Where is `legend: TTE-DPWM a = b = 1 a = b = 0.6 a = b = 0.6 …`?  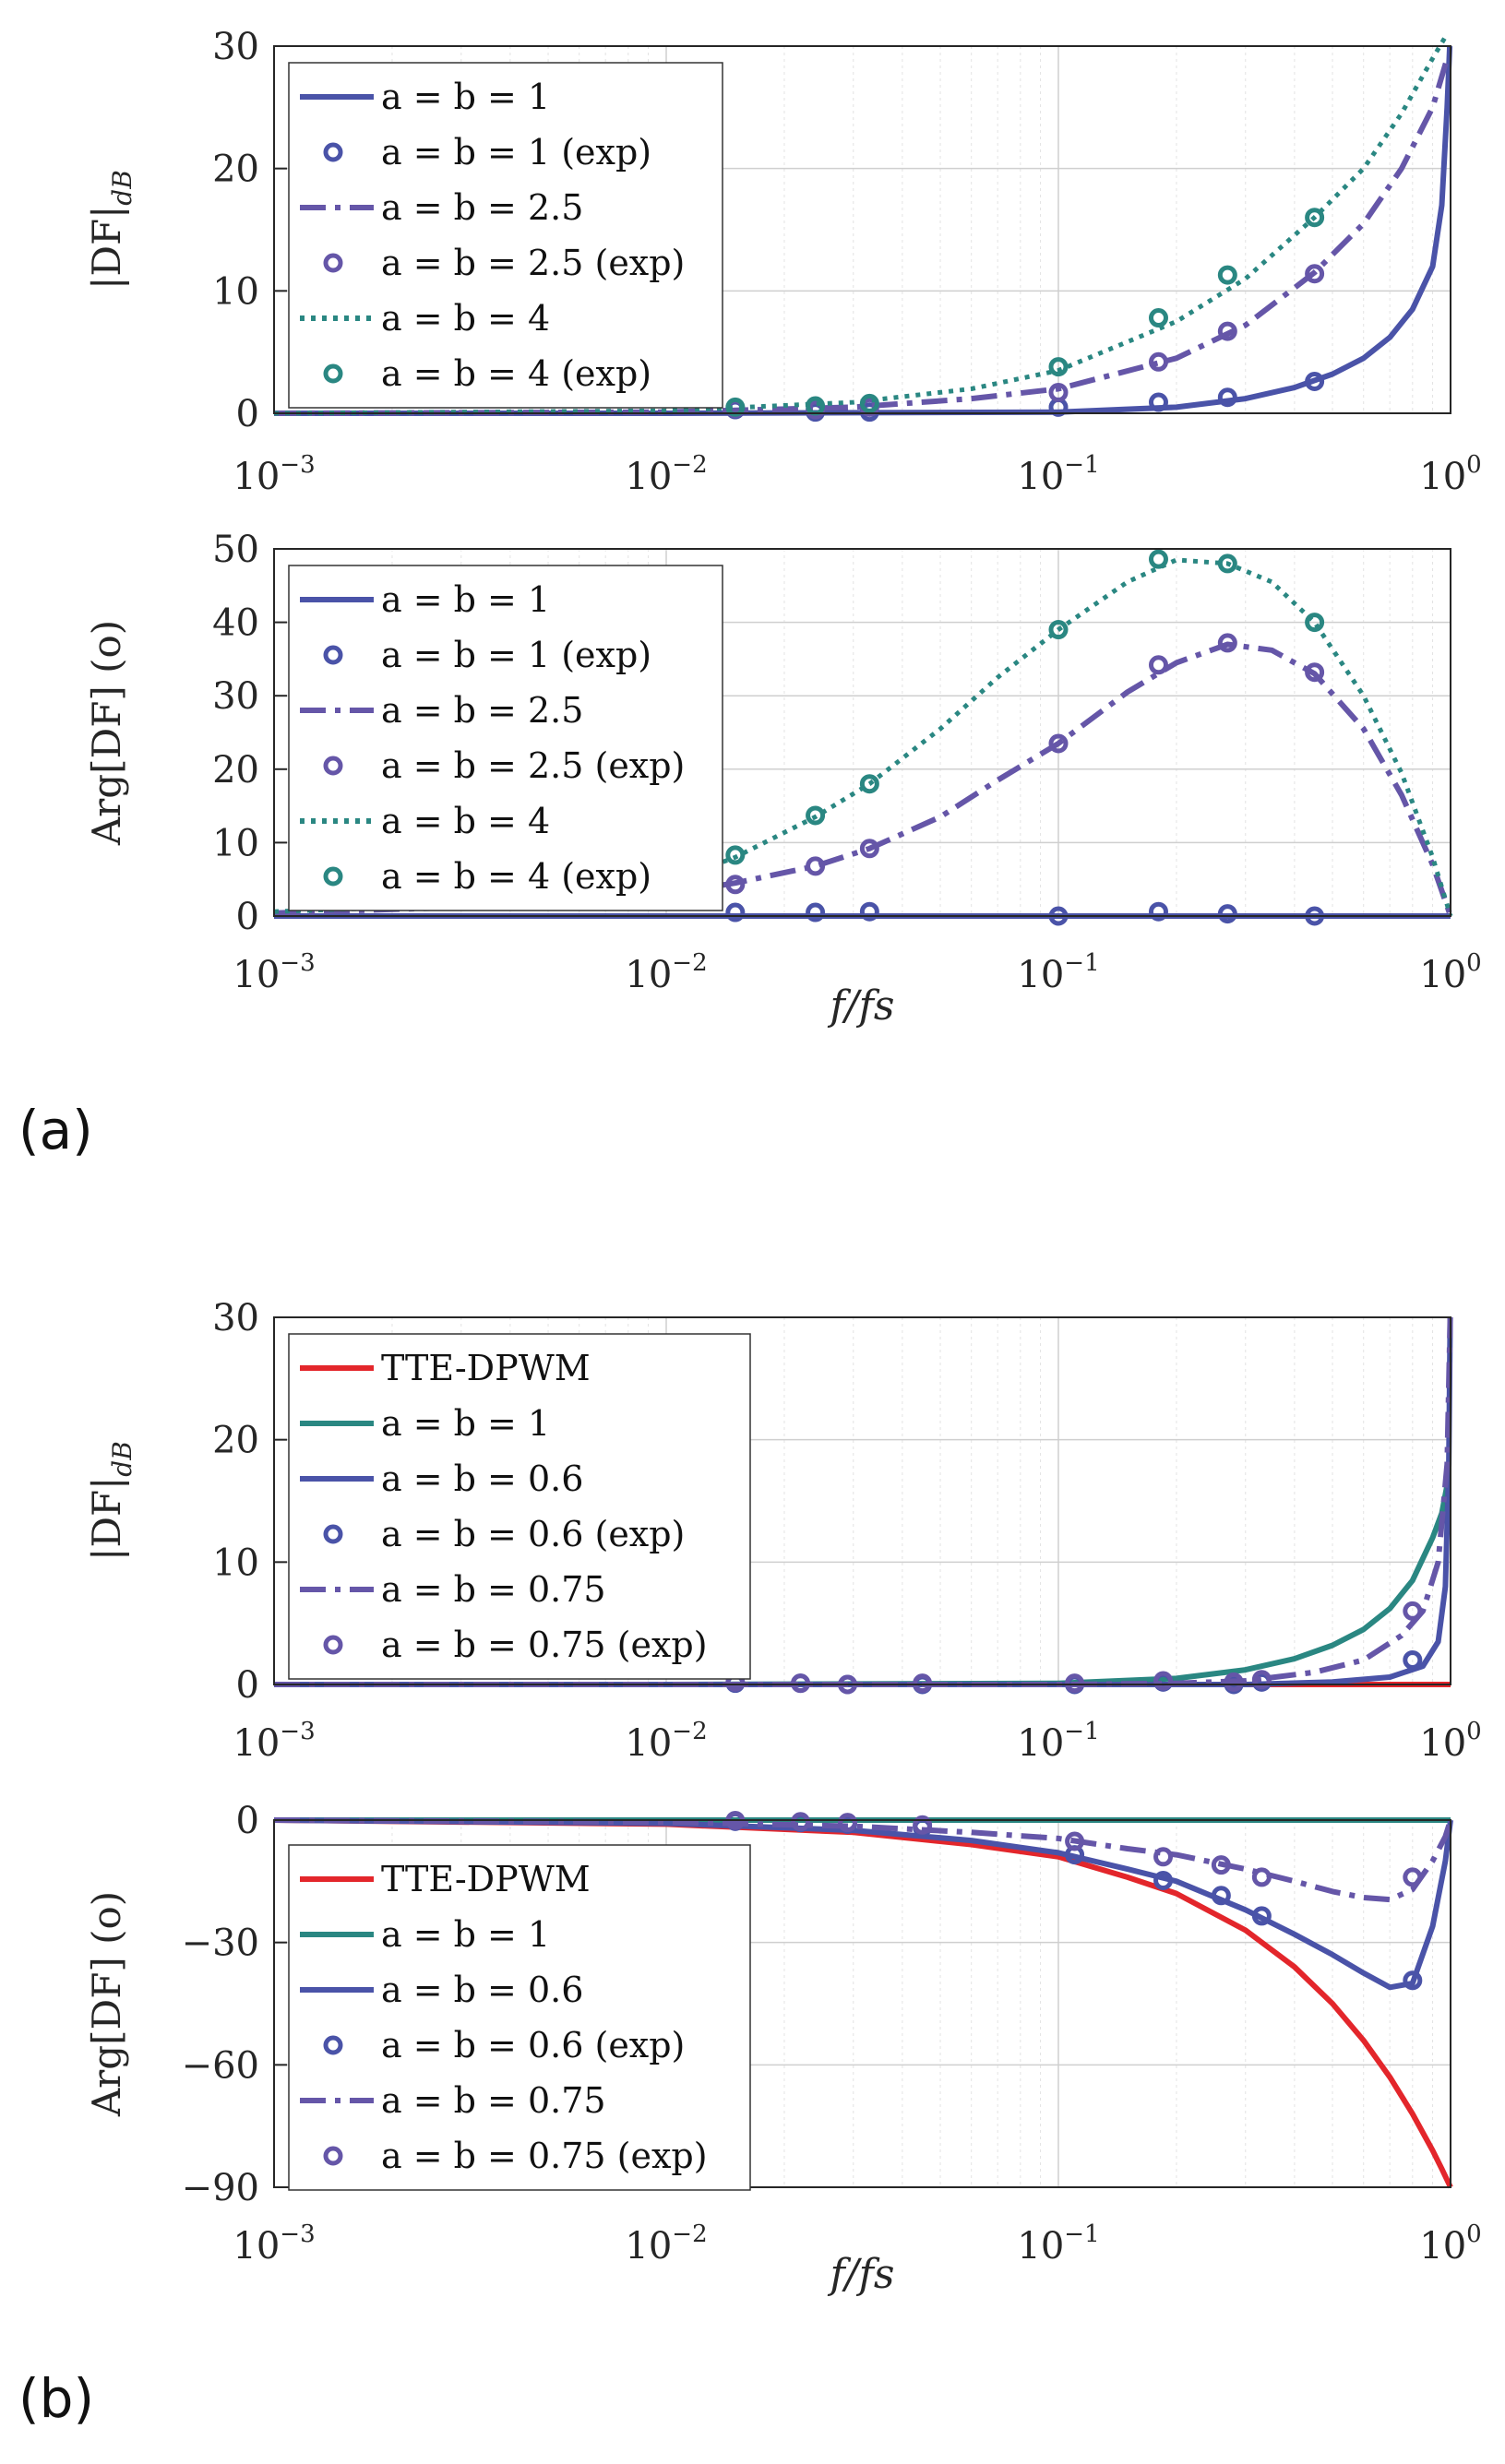 legend: TTE-DPWM a = b = 1 a = b = 0.6 a = b = 0.6 … is located at coordinates (519, 1506).